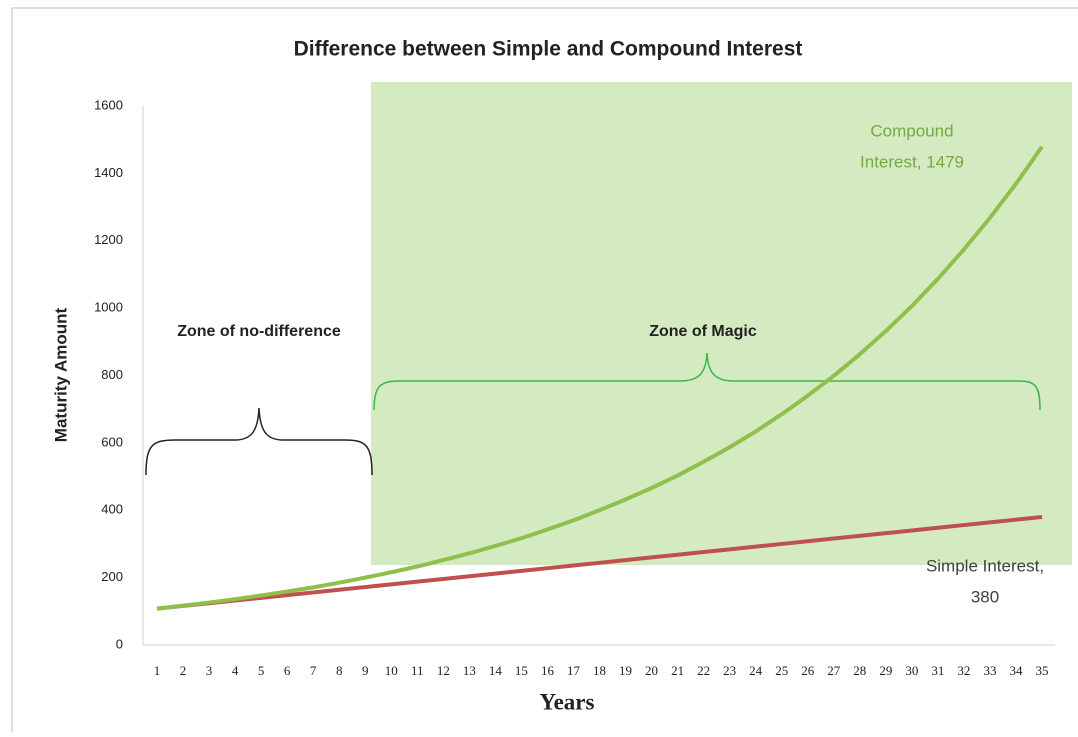  Describe the element at coordinates (599, 670) in the screenshot. I see `x-tick-label: 18` at that location.